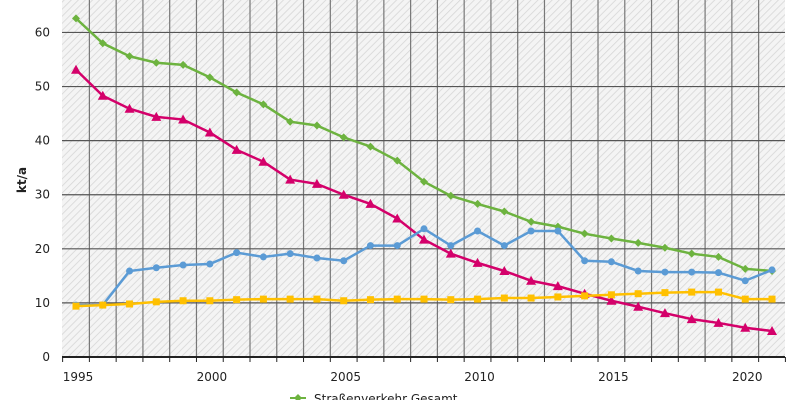  What do you see at coordinates (78, 377) in the screenshot?
I see `x-tick-label: 1995` at bounding box center [78, 377].